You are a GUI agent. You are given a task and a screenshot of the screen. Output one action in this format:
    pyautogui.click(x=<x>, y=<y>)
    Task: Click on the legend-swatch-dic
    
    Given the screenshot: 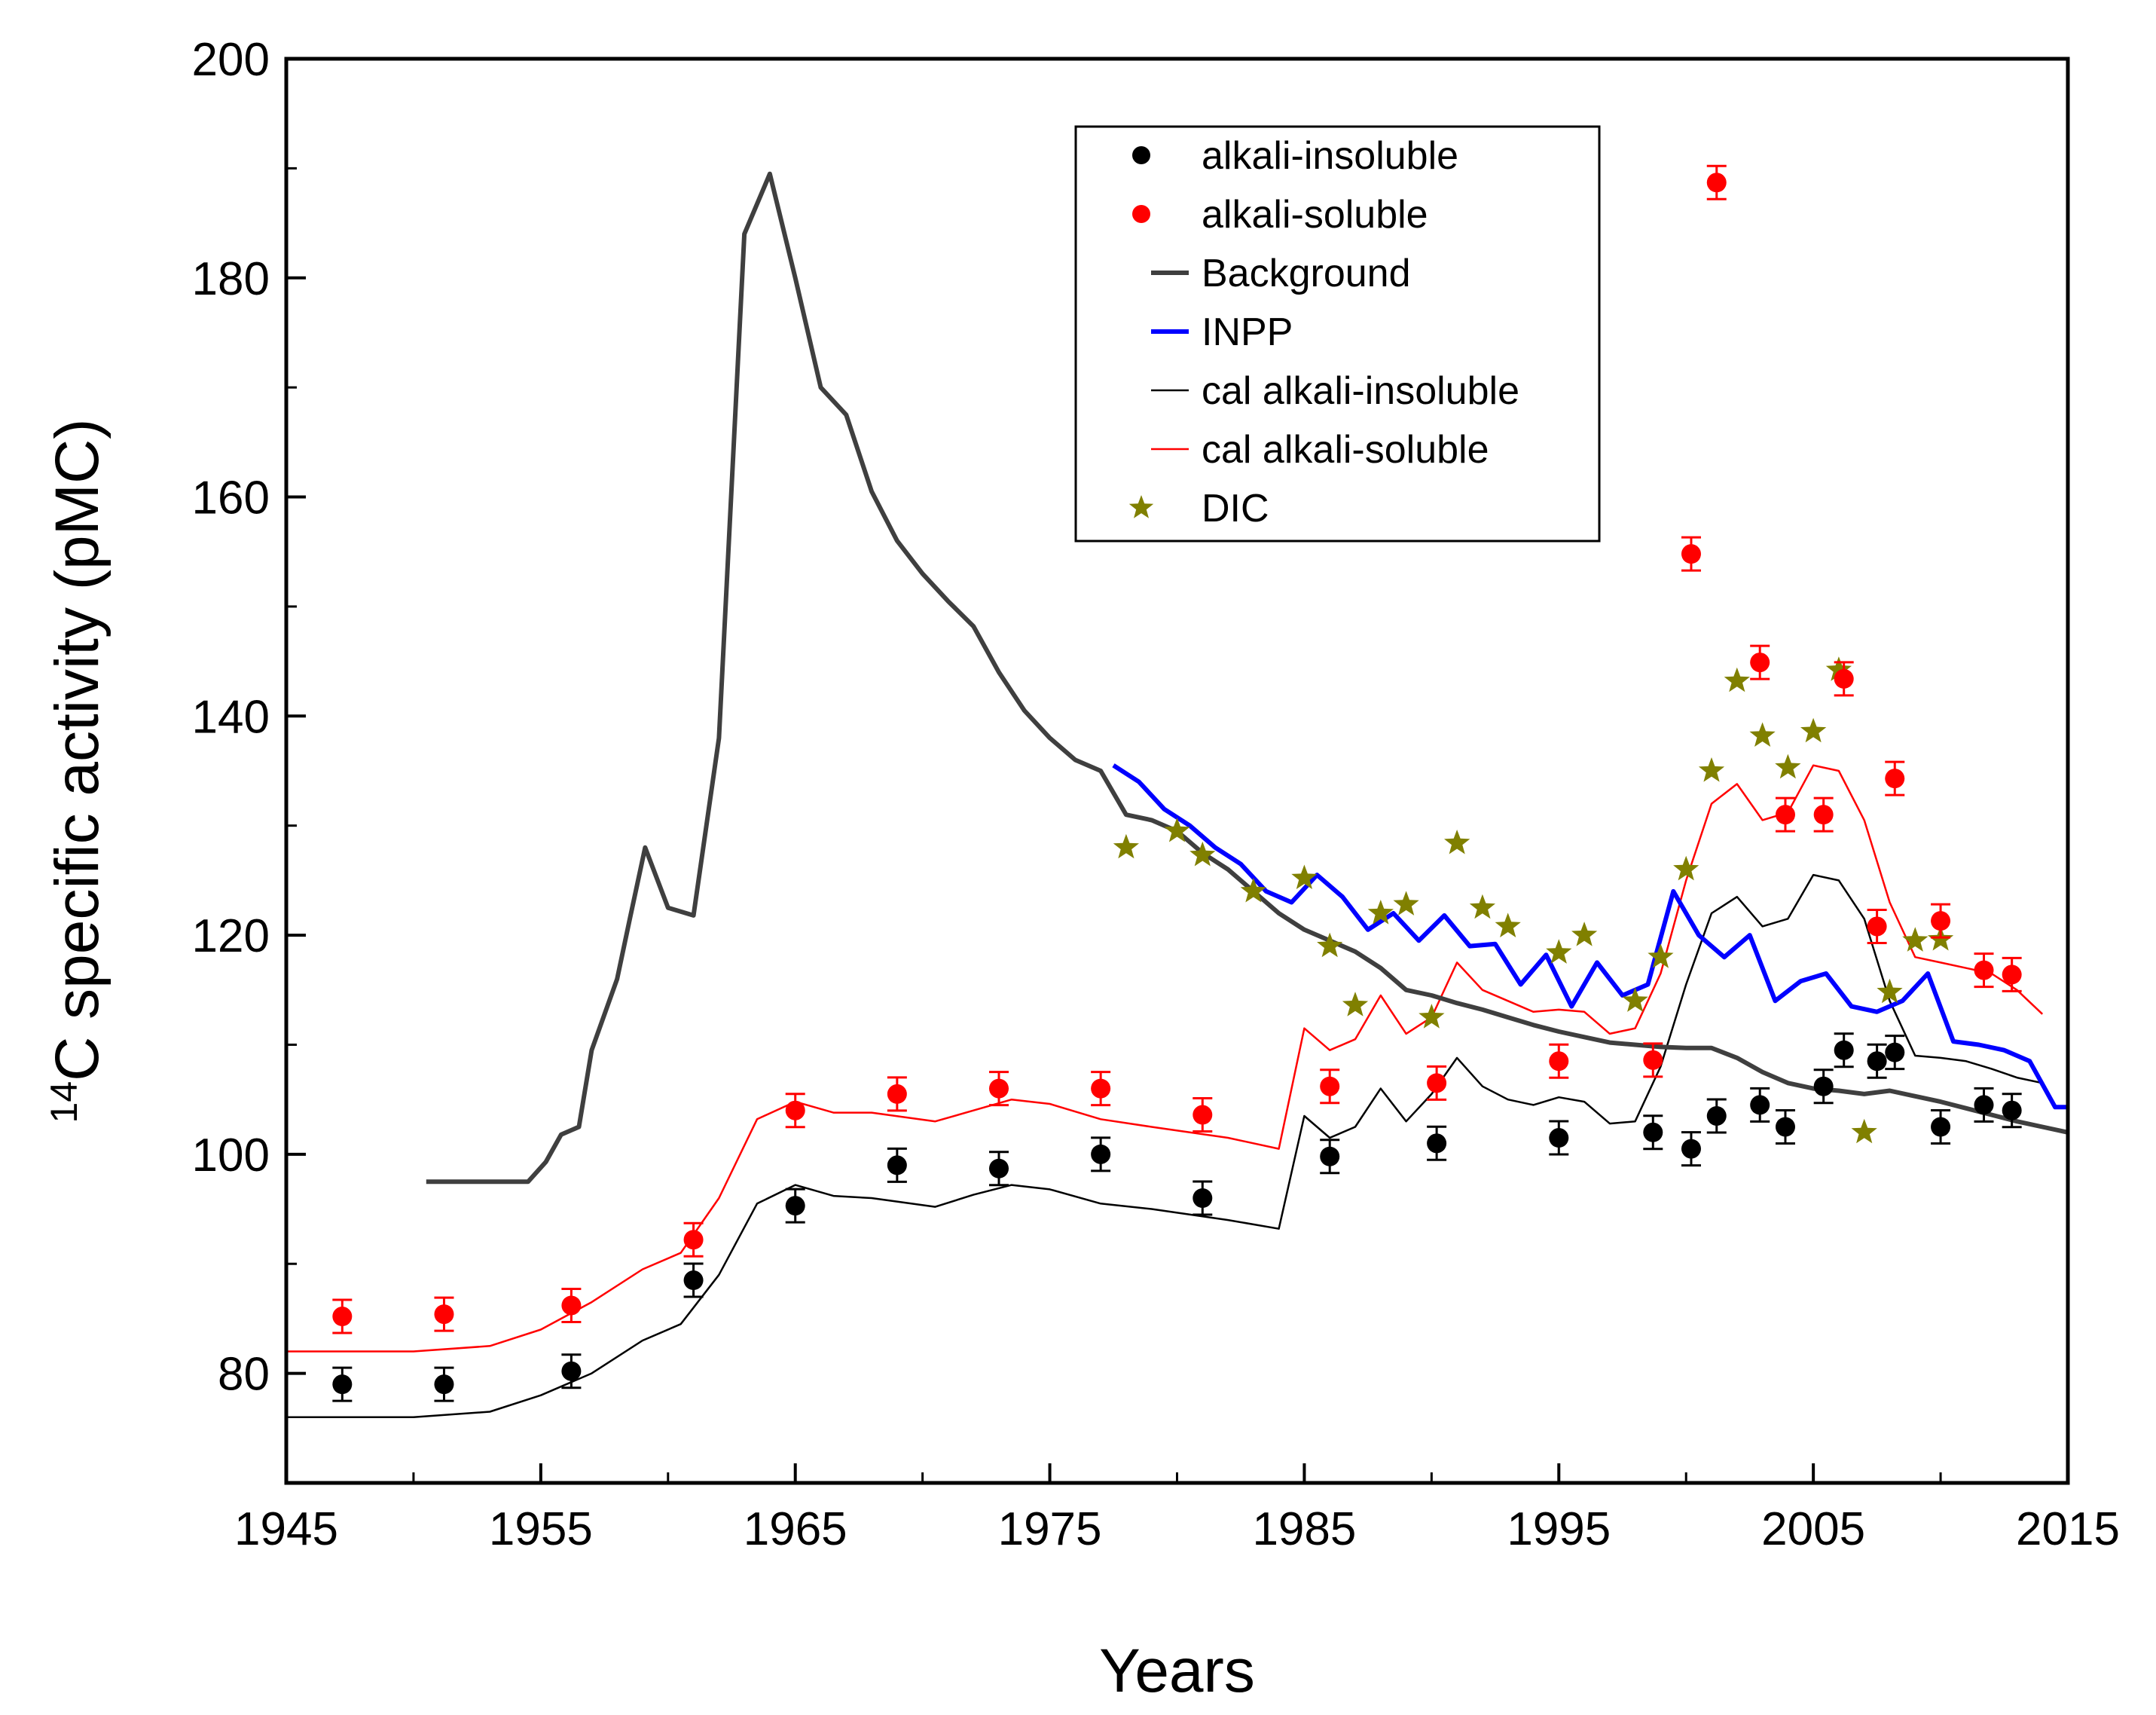 What is the action you would take?
    pyautogui.click(x=1141, y=506)
    